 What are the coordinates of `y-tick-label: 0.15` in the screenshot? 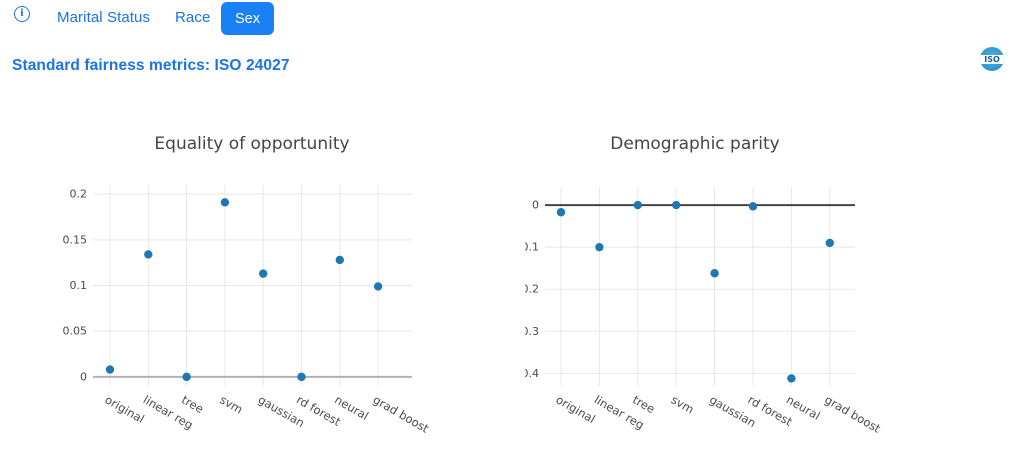 It's located at (75, 239).